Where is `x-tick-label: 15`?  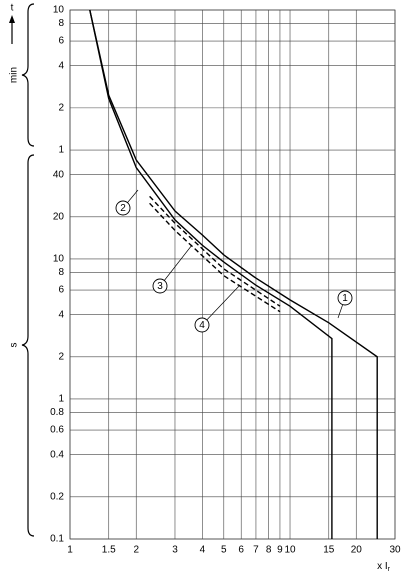 x-tick-label: 15 is located at coordinates (329, 550).